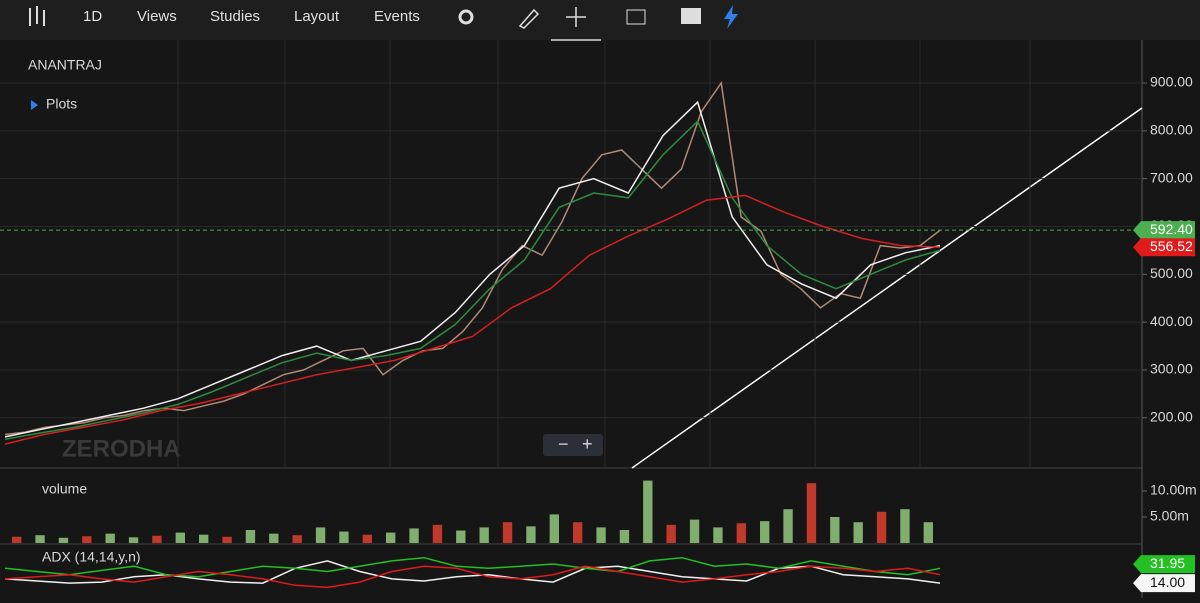 The width and height of the screenshot is (1200, 603). I want to click on y-tick-label: 700.00, so click(1171, 177).